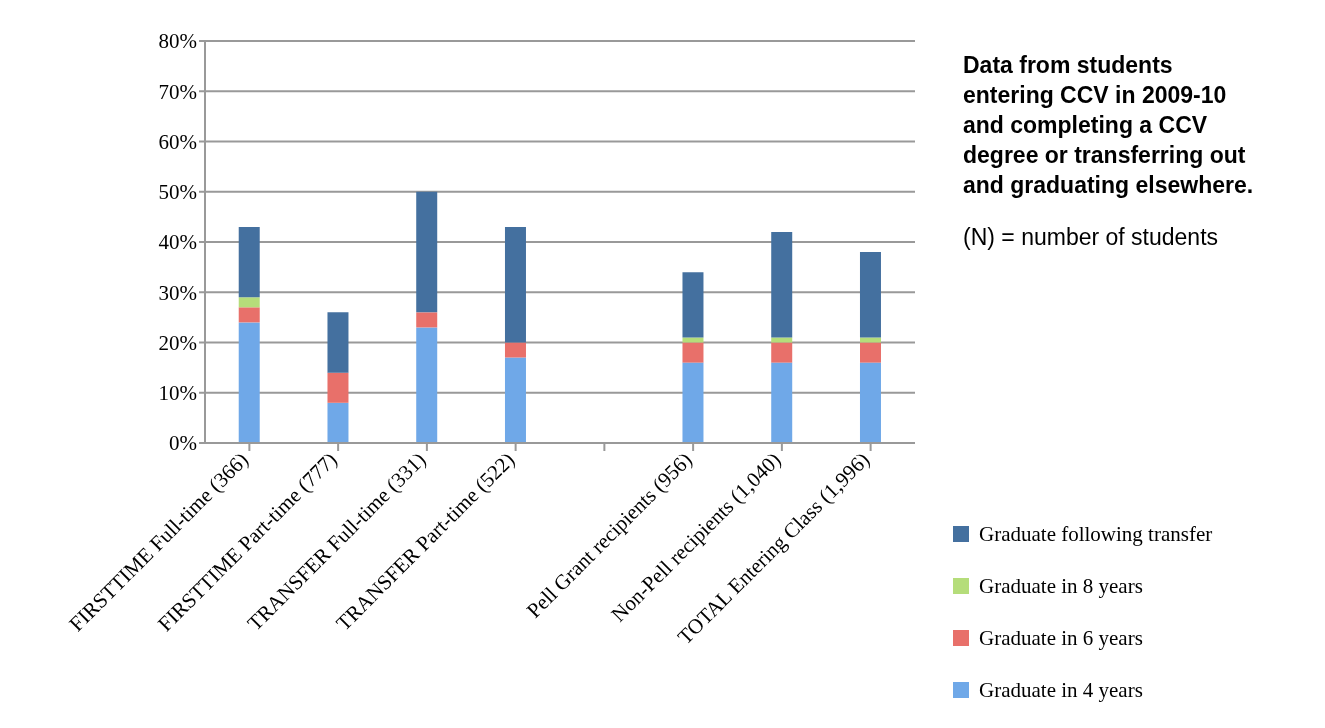  What do you see at coordinates (177, 192) in the screenshot?
I see `y-tick-label: 50%` at bounding box center [177, 192].